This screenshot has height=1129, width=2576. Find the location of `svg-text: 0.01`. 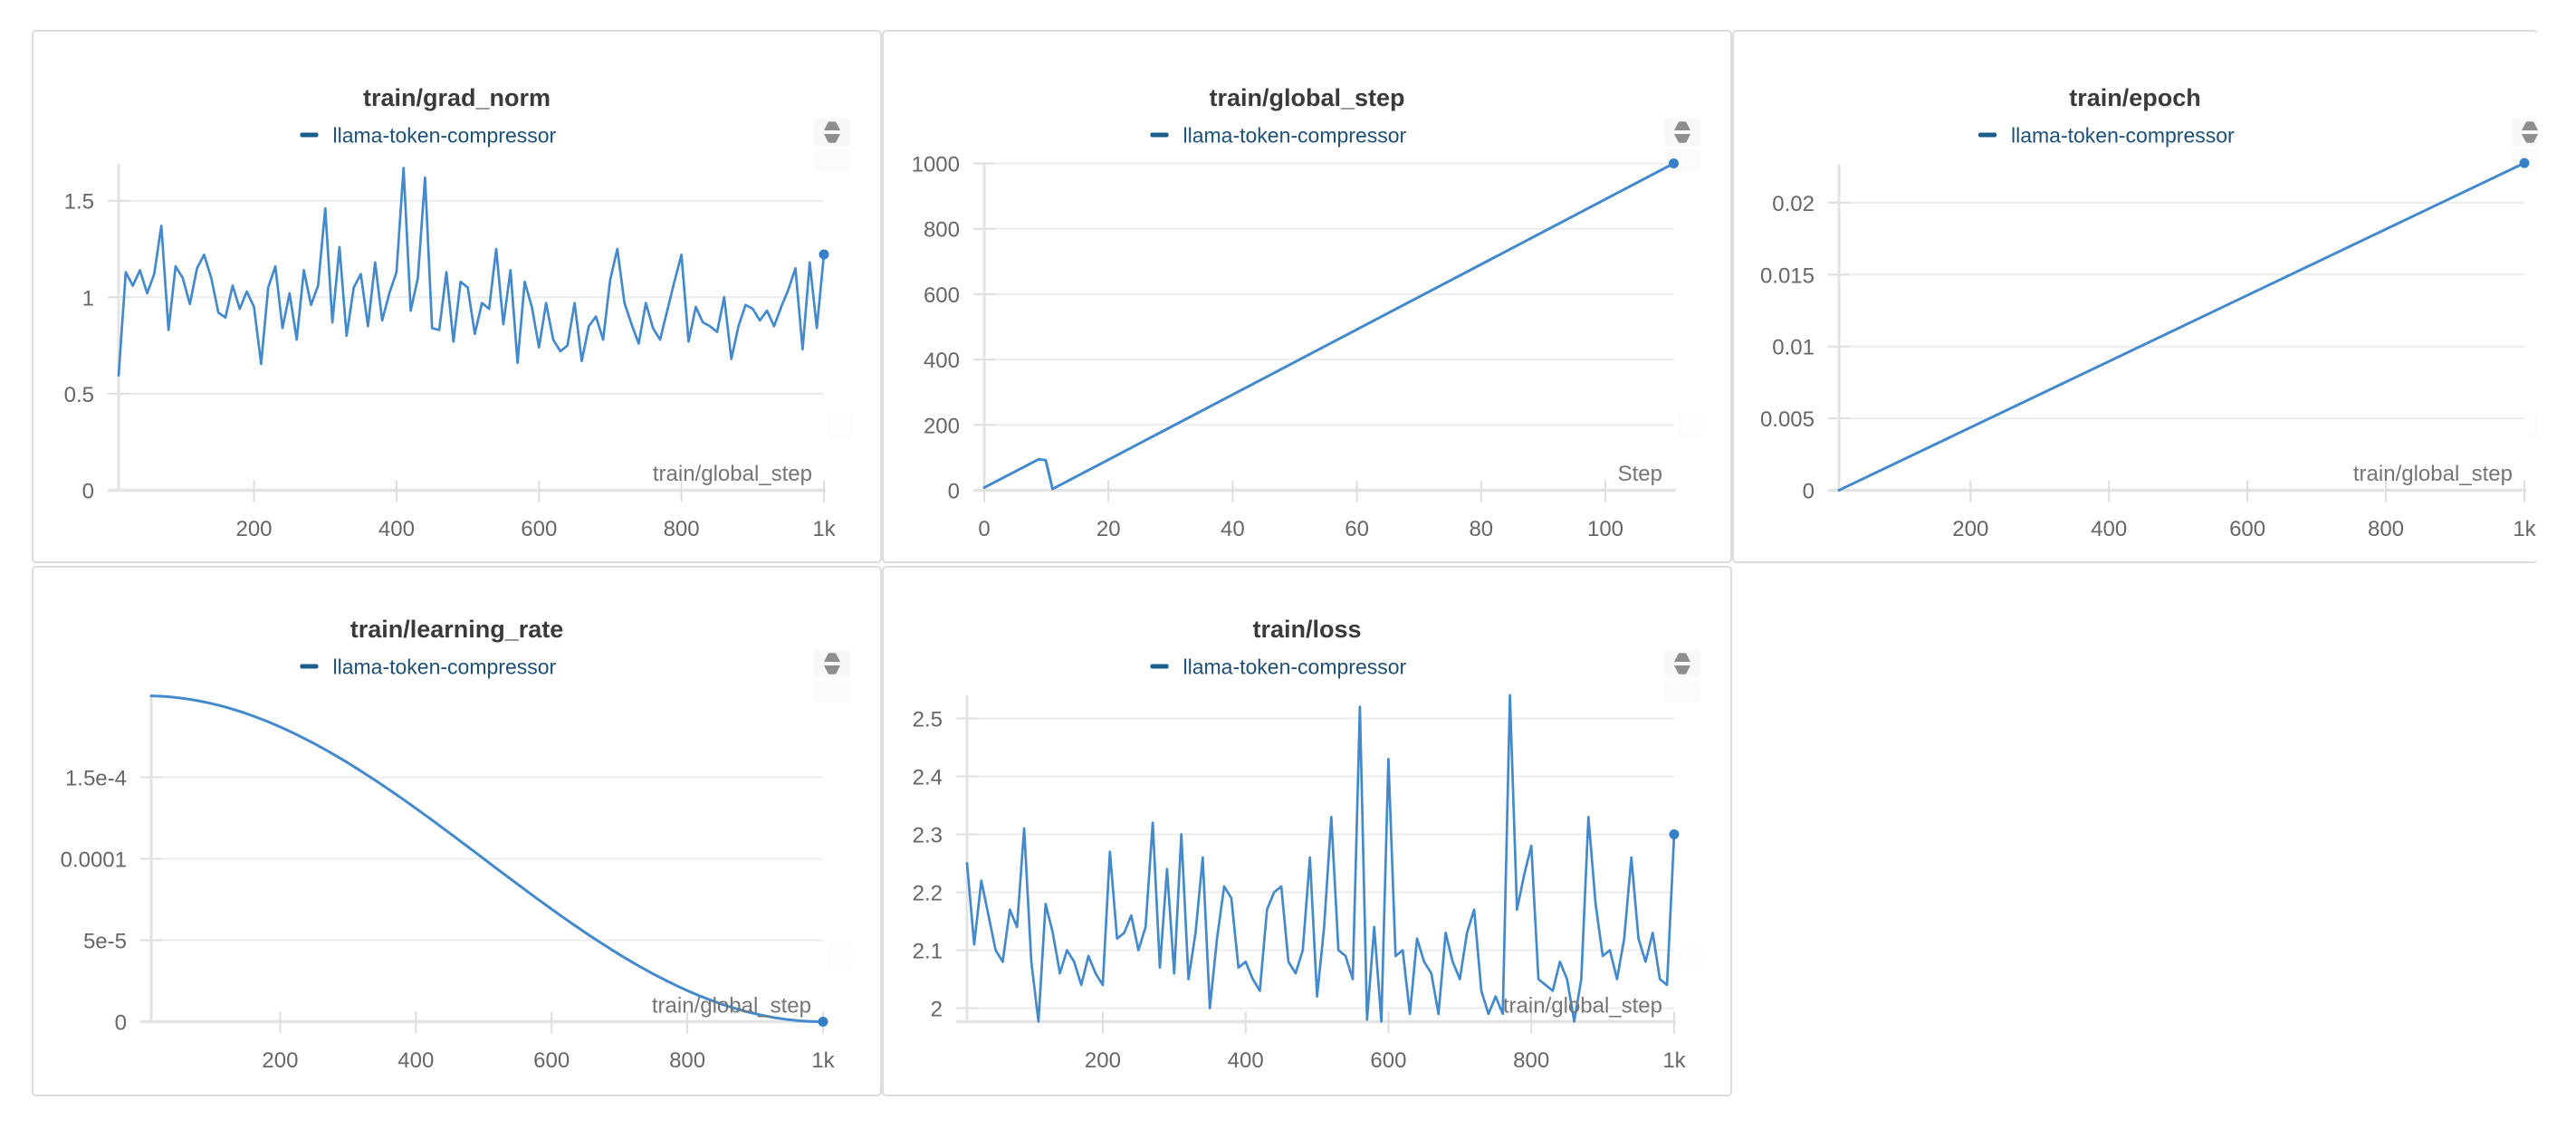

svg-text: 0.01 is located at coordinates (1793, 348).